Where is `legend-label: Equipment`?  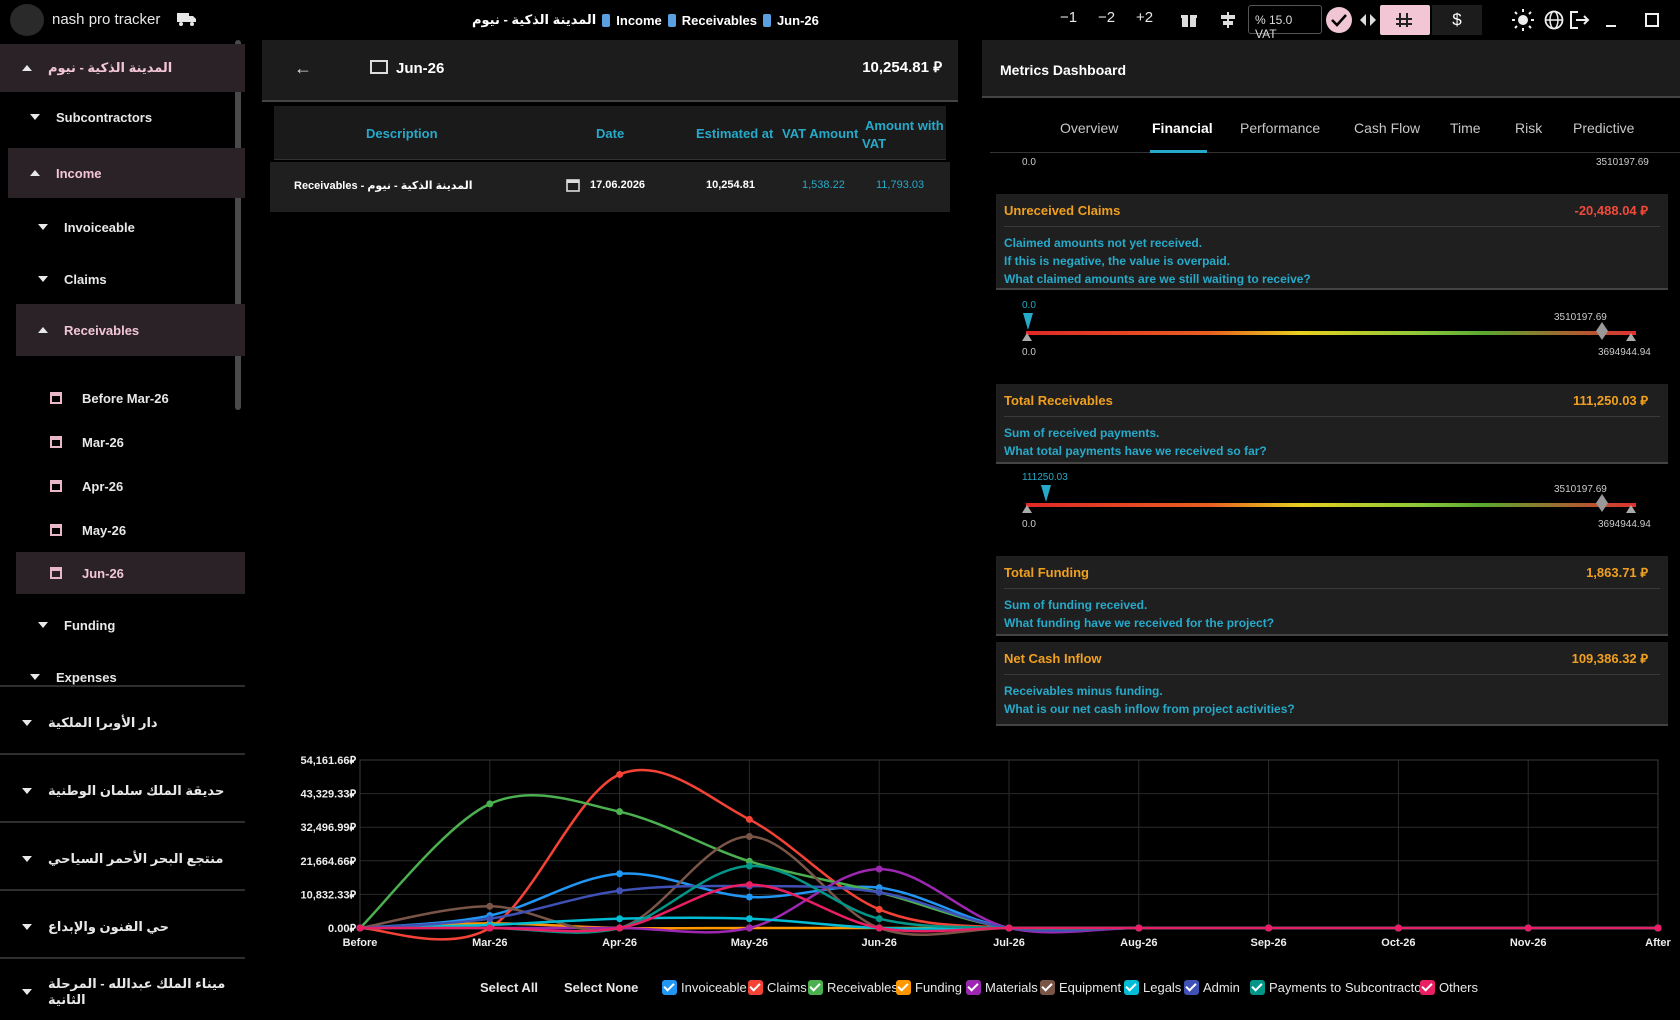
legend-label: Equipment is located at coordinates (1090, 987).